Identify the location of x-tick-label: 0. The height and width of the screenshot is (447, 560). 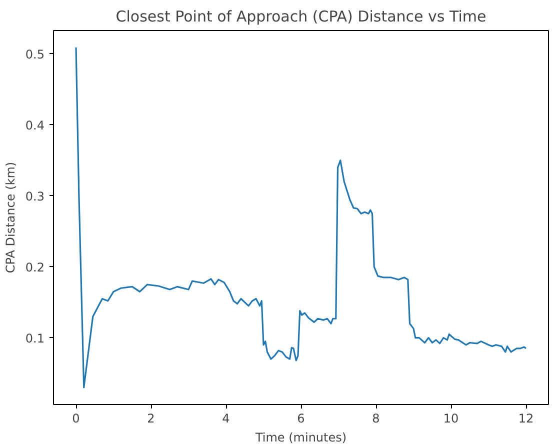
(76, 419).